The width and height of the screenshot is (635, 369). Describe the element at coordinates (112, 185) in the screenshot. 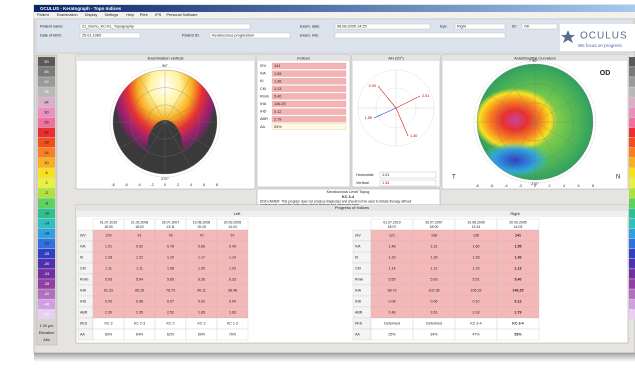

I see `map-scale-label: -8` at that location.